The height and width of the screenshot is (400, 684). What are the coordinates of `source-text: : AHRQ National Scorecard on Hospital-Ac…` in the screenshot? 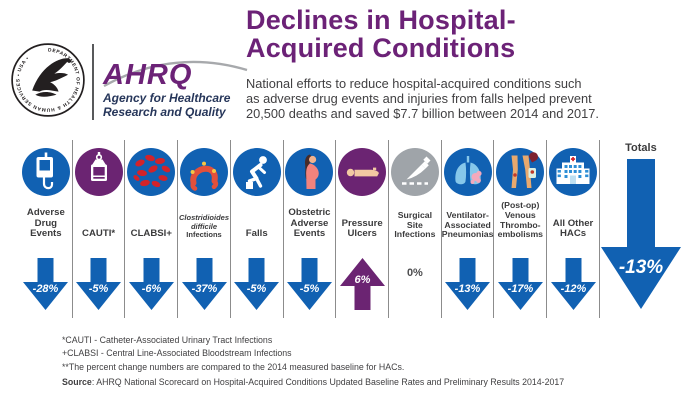 It's located at (328, 382).